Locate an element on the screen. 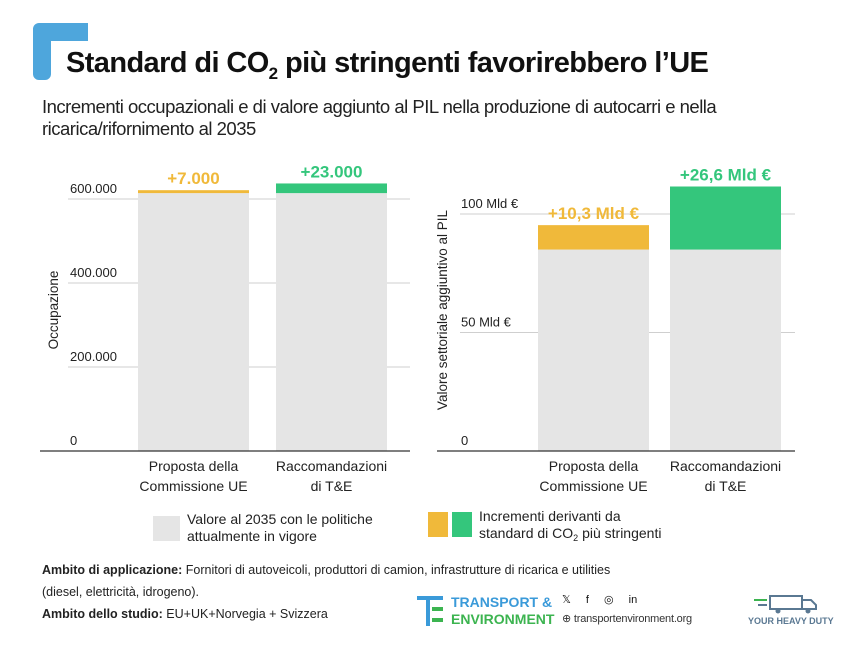 Image resolution: width=858 pixels, height=663 pixels. y-tick-label: 400.000 is located at coordinates (93, 272).